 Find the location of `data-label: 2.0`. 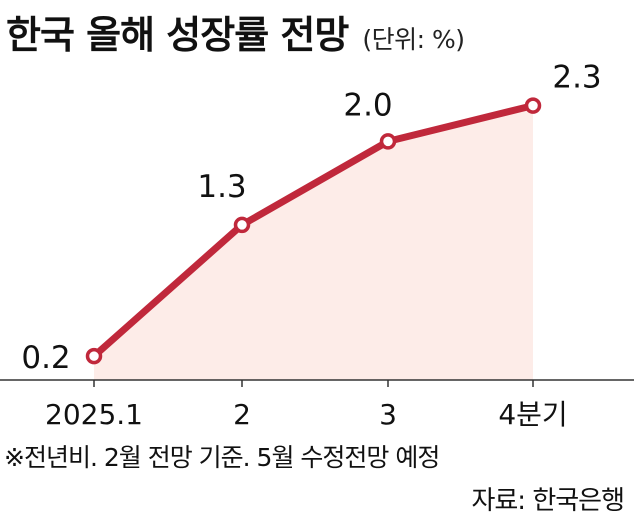

data-label: 2.0 is located at coordinates (367, 105).